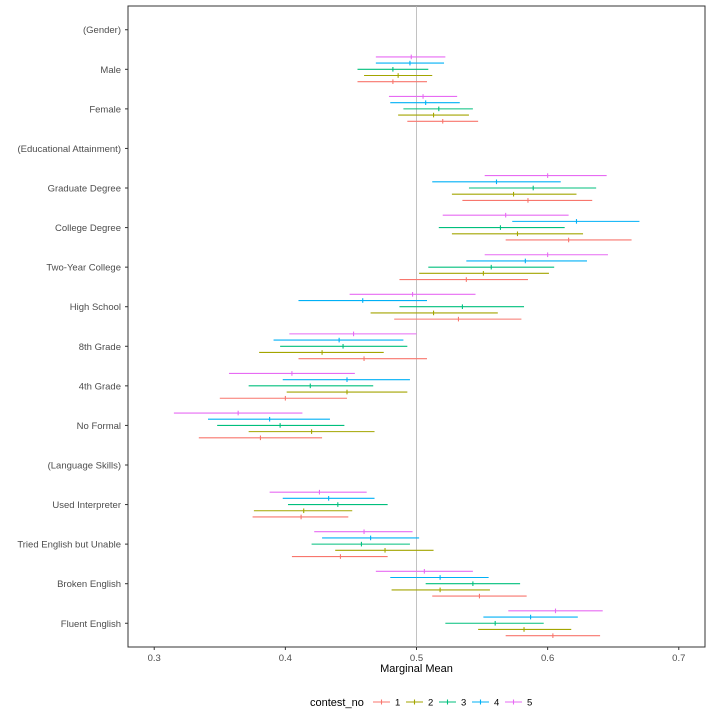 Image resolution: width=720 pixels, height=720 pixels. What do you see at coordinates (496, 703) in the screenshot?
I see `legend-label: 4` at bounding box center [496, 703].